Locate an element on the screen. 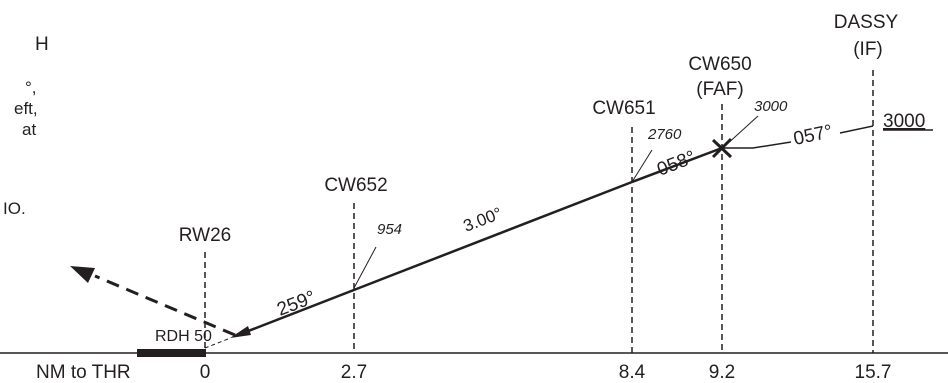 The width and height of the screenshot is (948, 383). outer-course-label: 057° is located at coordinates (813, 135).